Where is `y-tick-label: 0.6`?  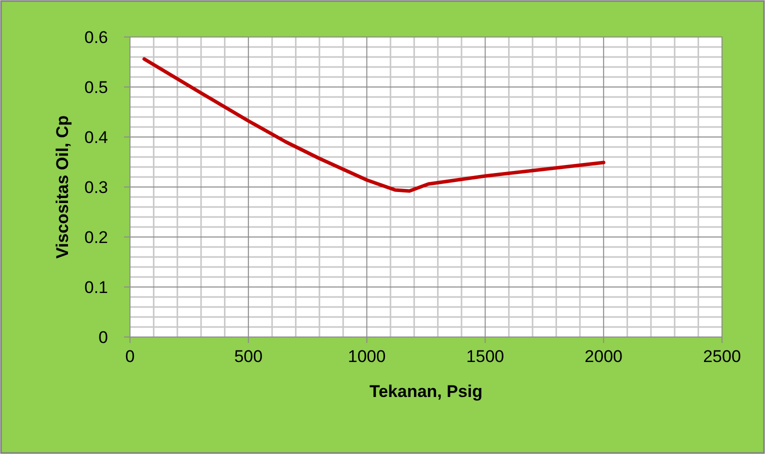 y-tick-label: 0.6 is located at coordinates (96, 37).